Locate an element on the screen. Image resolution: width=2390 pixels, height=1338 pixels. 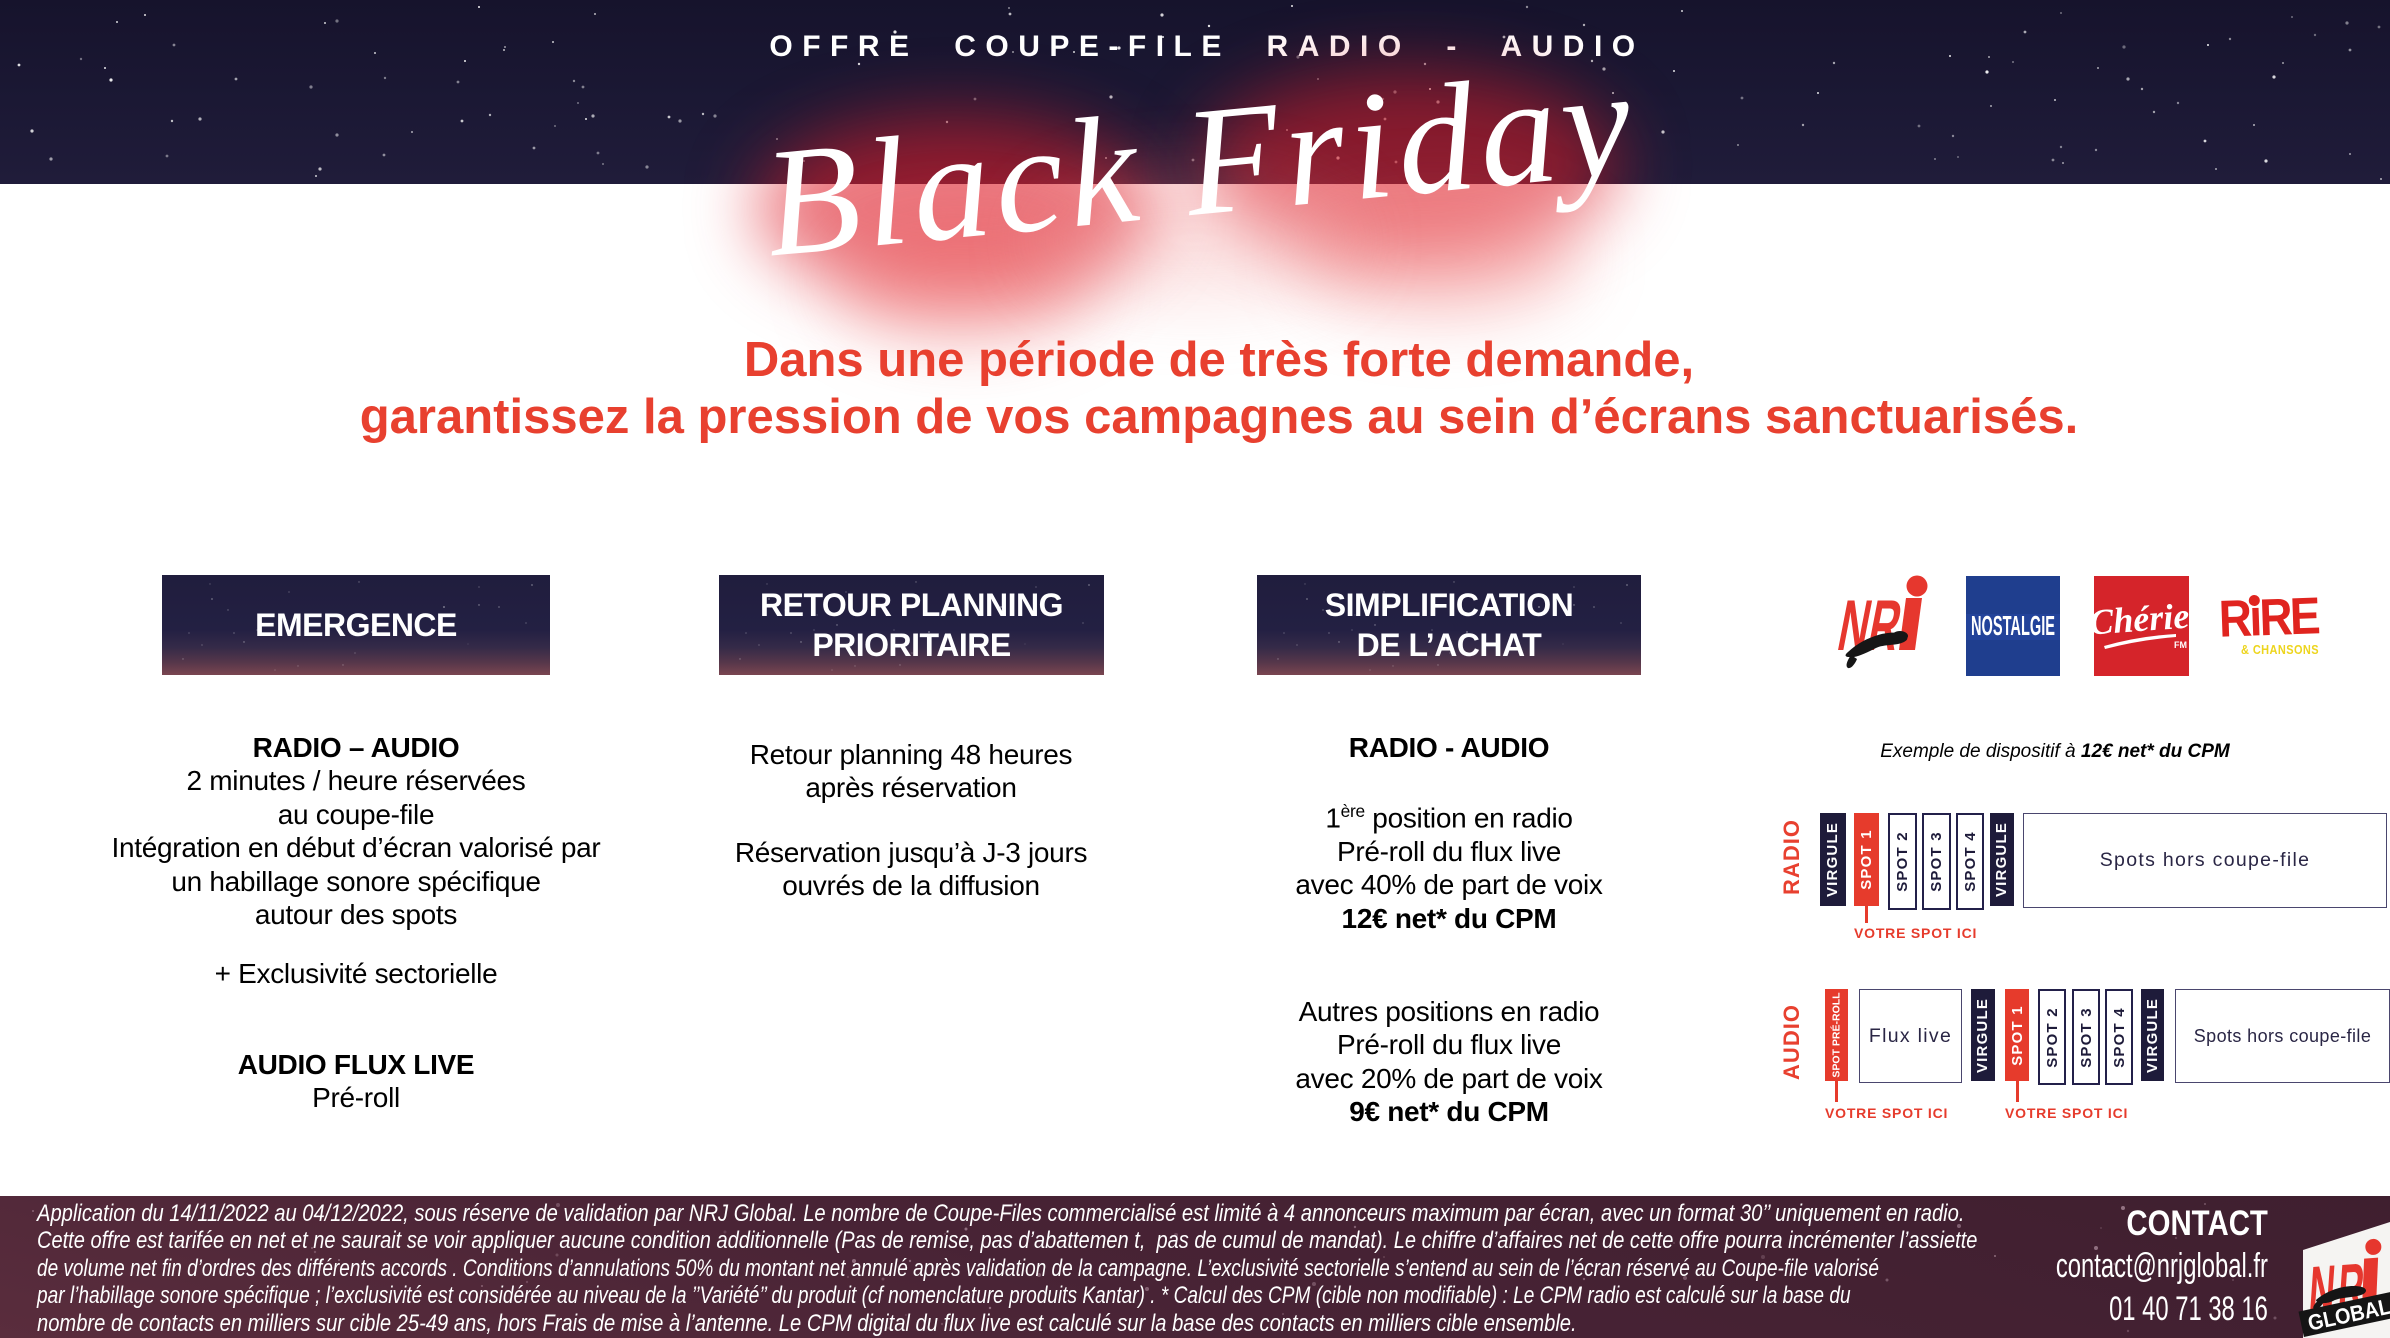
svg-text: RiRE is located at coordinates (2269, 619).